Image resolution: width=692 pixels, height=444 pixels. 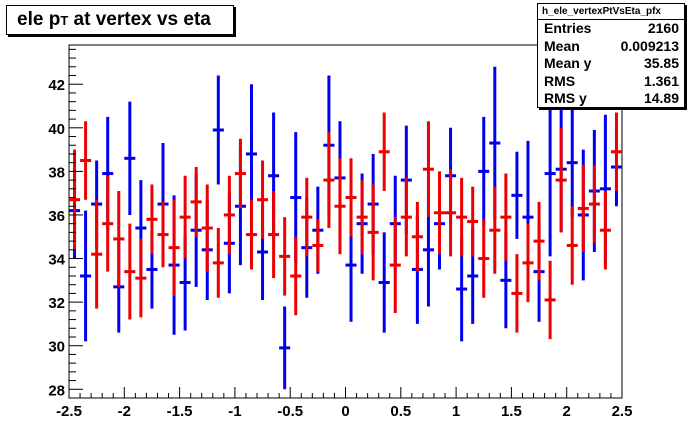 What do you see at coordinates (611, 64) in the screenshot?
I see `stats-row-mean-y: Mean y 35.85` at bounding box center [611, 64].